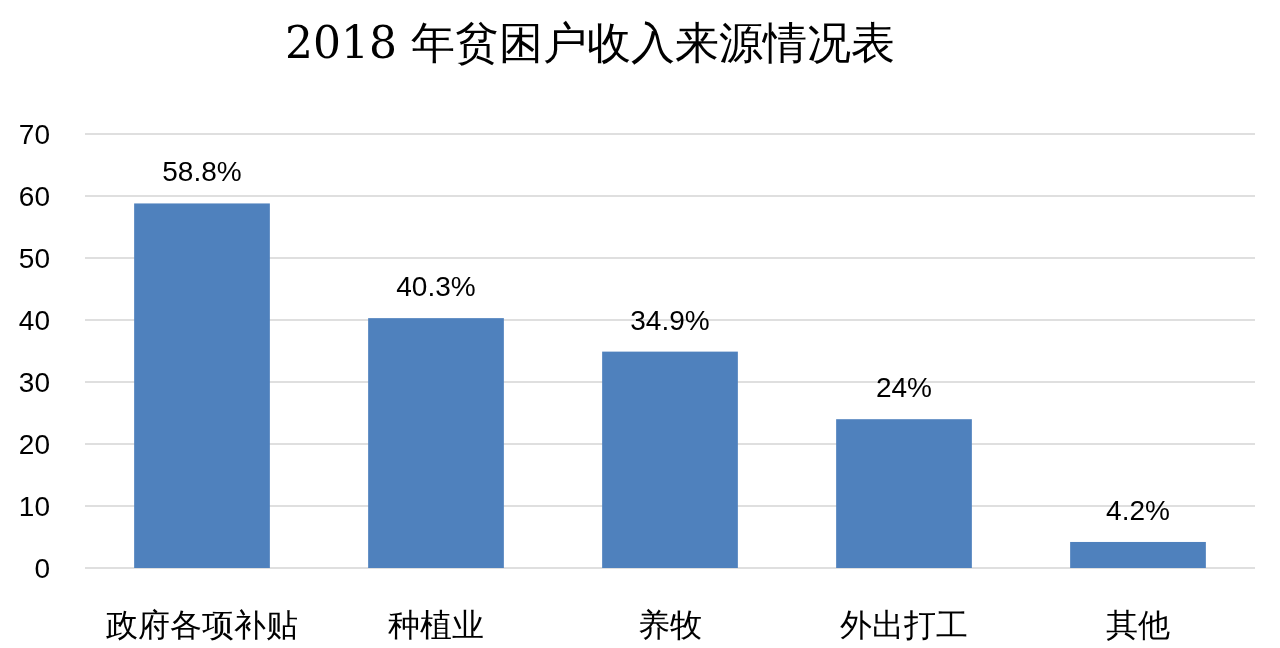  What do you see at coordinates (34, 258) in the screenshot?
I see `y-tick-label: 50` at bounding box center [34, 258].